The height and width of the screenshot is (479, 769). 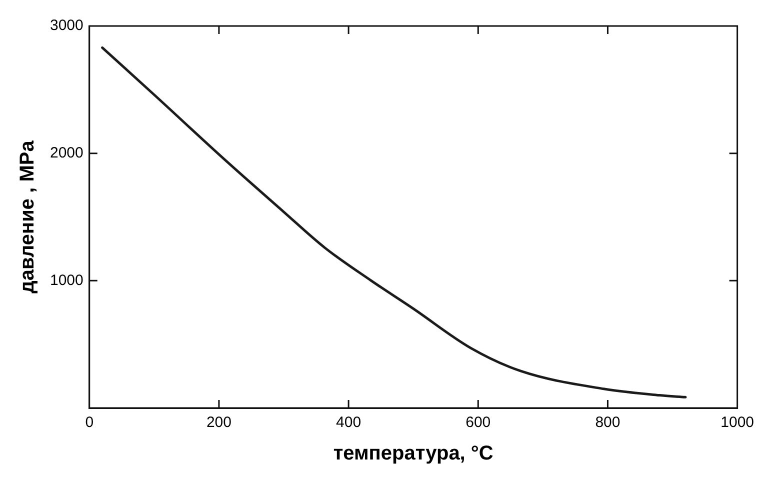 I want to click on x-tick-label: 200, so click(x=219, y=423).